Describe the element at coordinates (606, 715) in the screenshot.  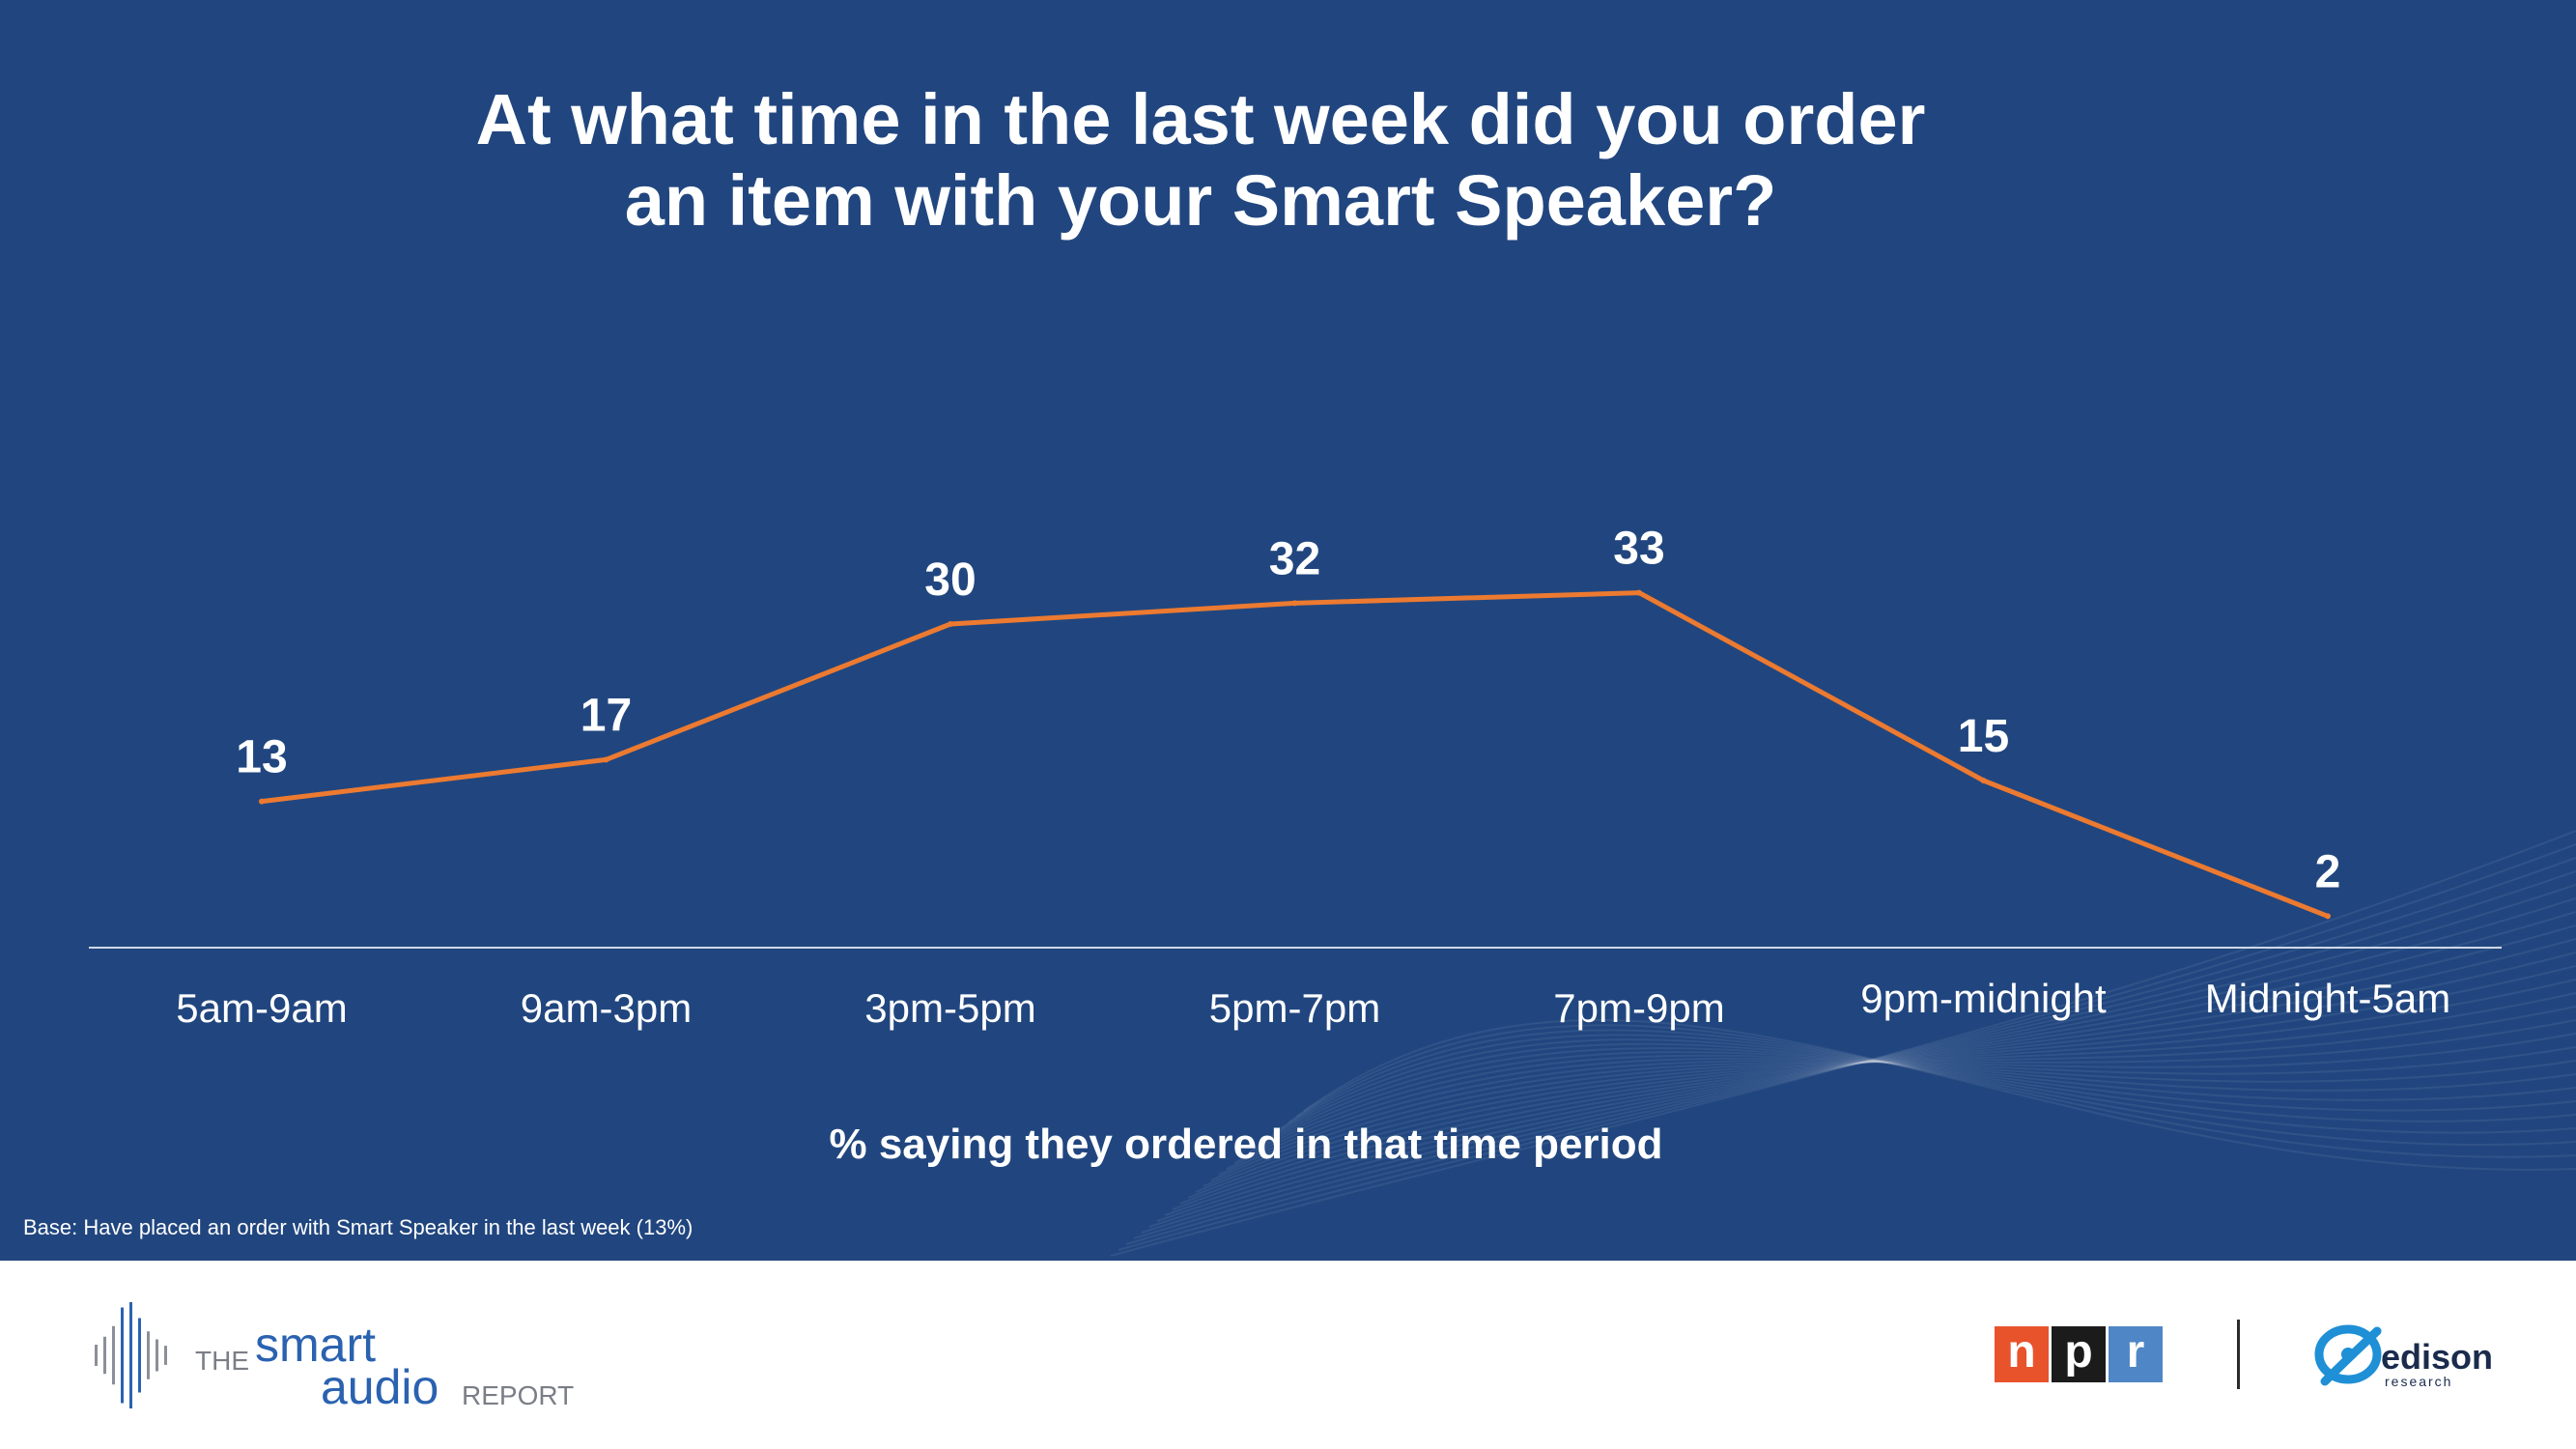
I see `data-label: 17` at that location.